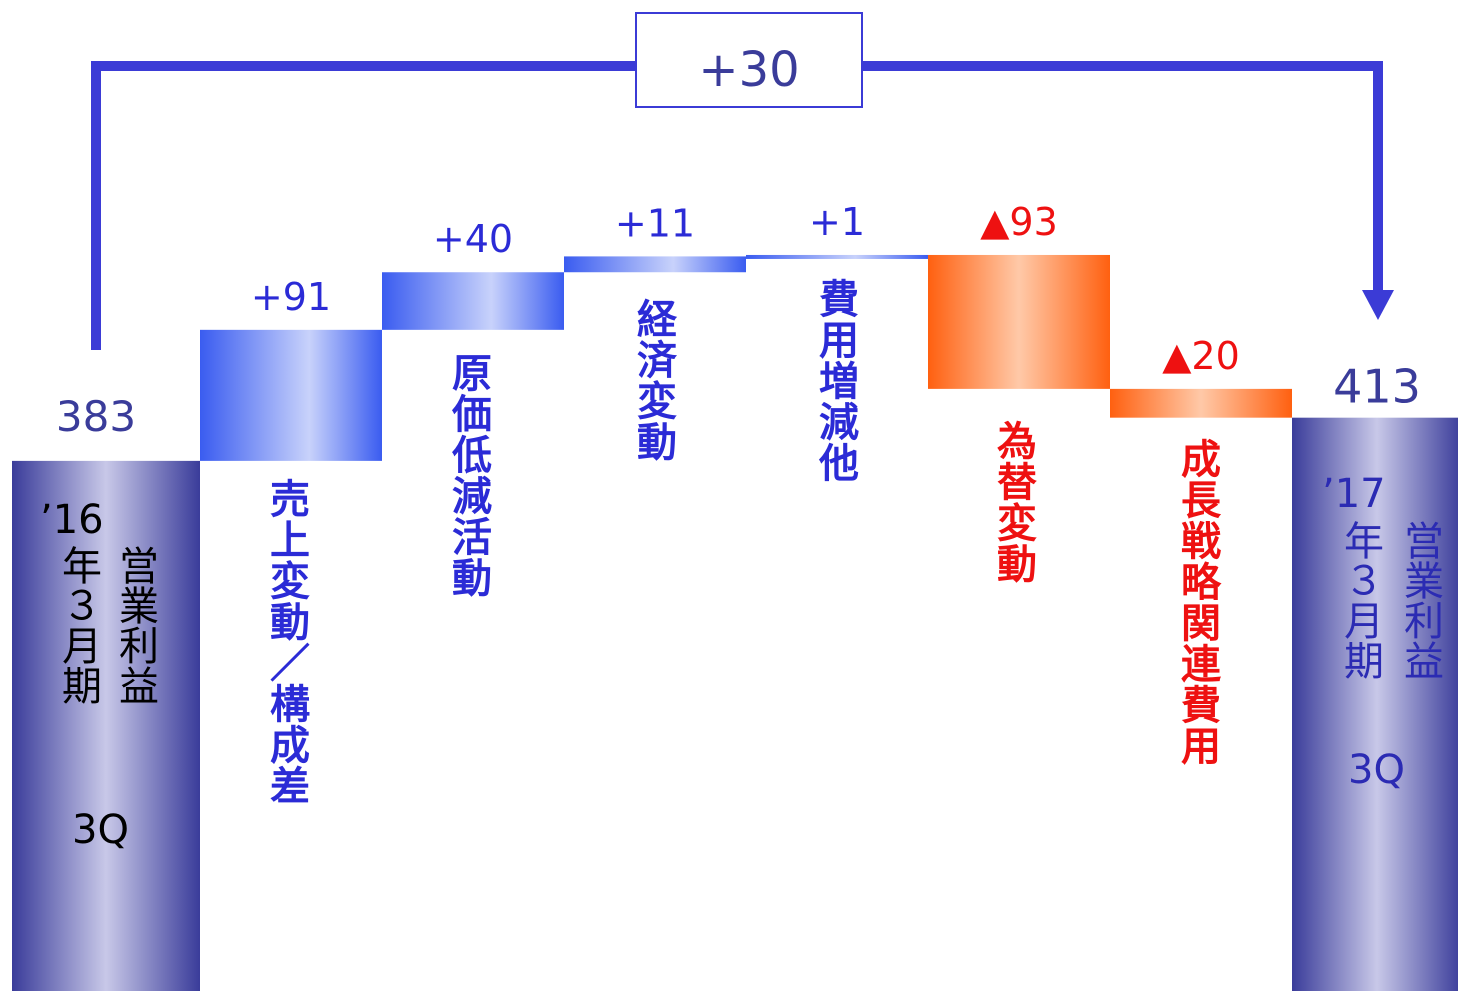 The height and width of the screenshot is (991, 1458). I want to click on start-total-value: 383, so click(96, 416).